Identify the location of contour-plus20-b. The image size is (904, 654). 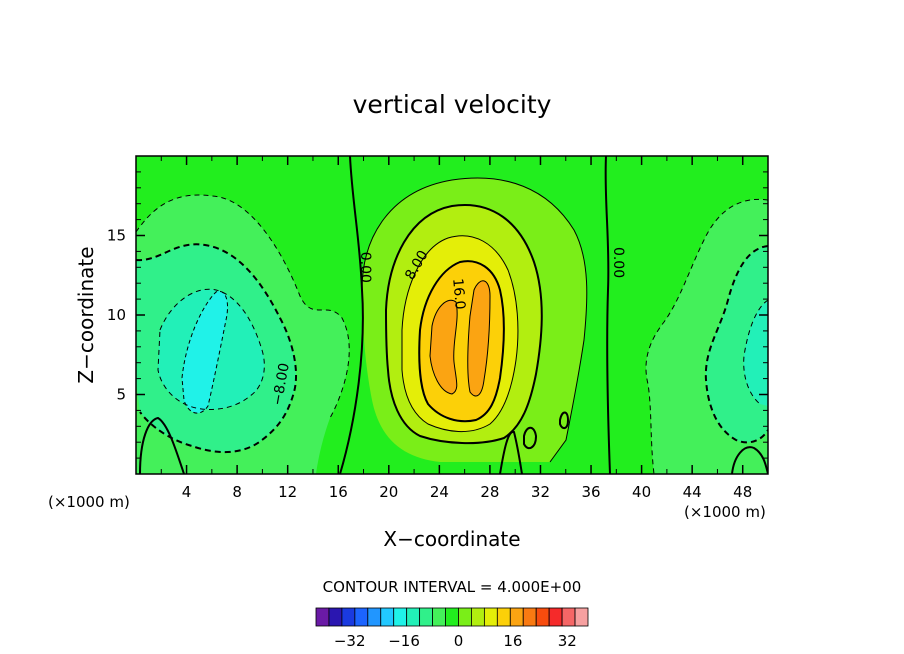
(479, 338).